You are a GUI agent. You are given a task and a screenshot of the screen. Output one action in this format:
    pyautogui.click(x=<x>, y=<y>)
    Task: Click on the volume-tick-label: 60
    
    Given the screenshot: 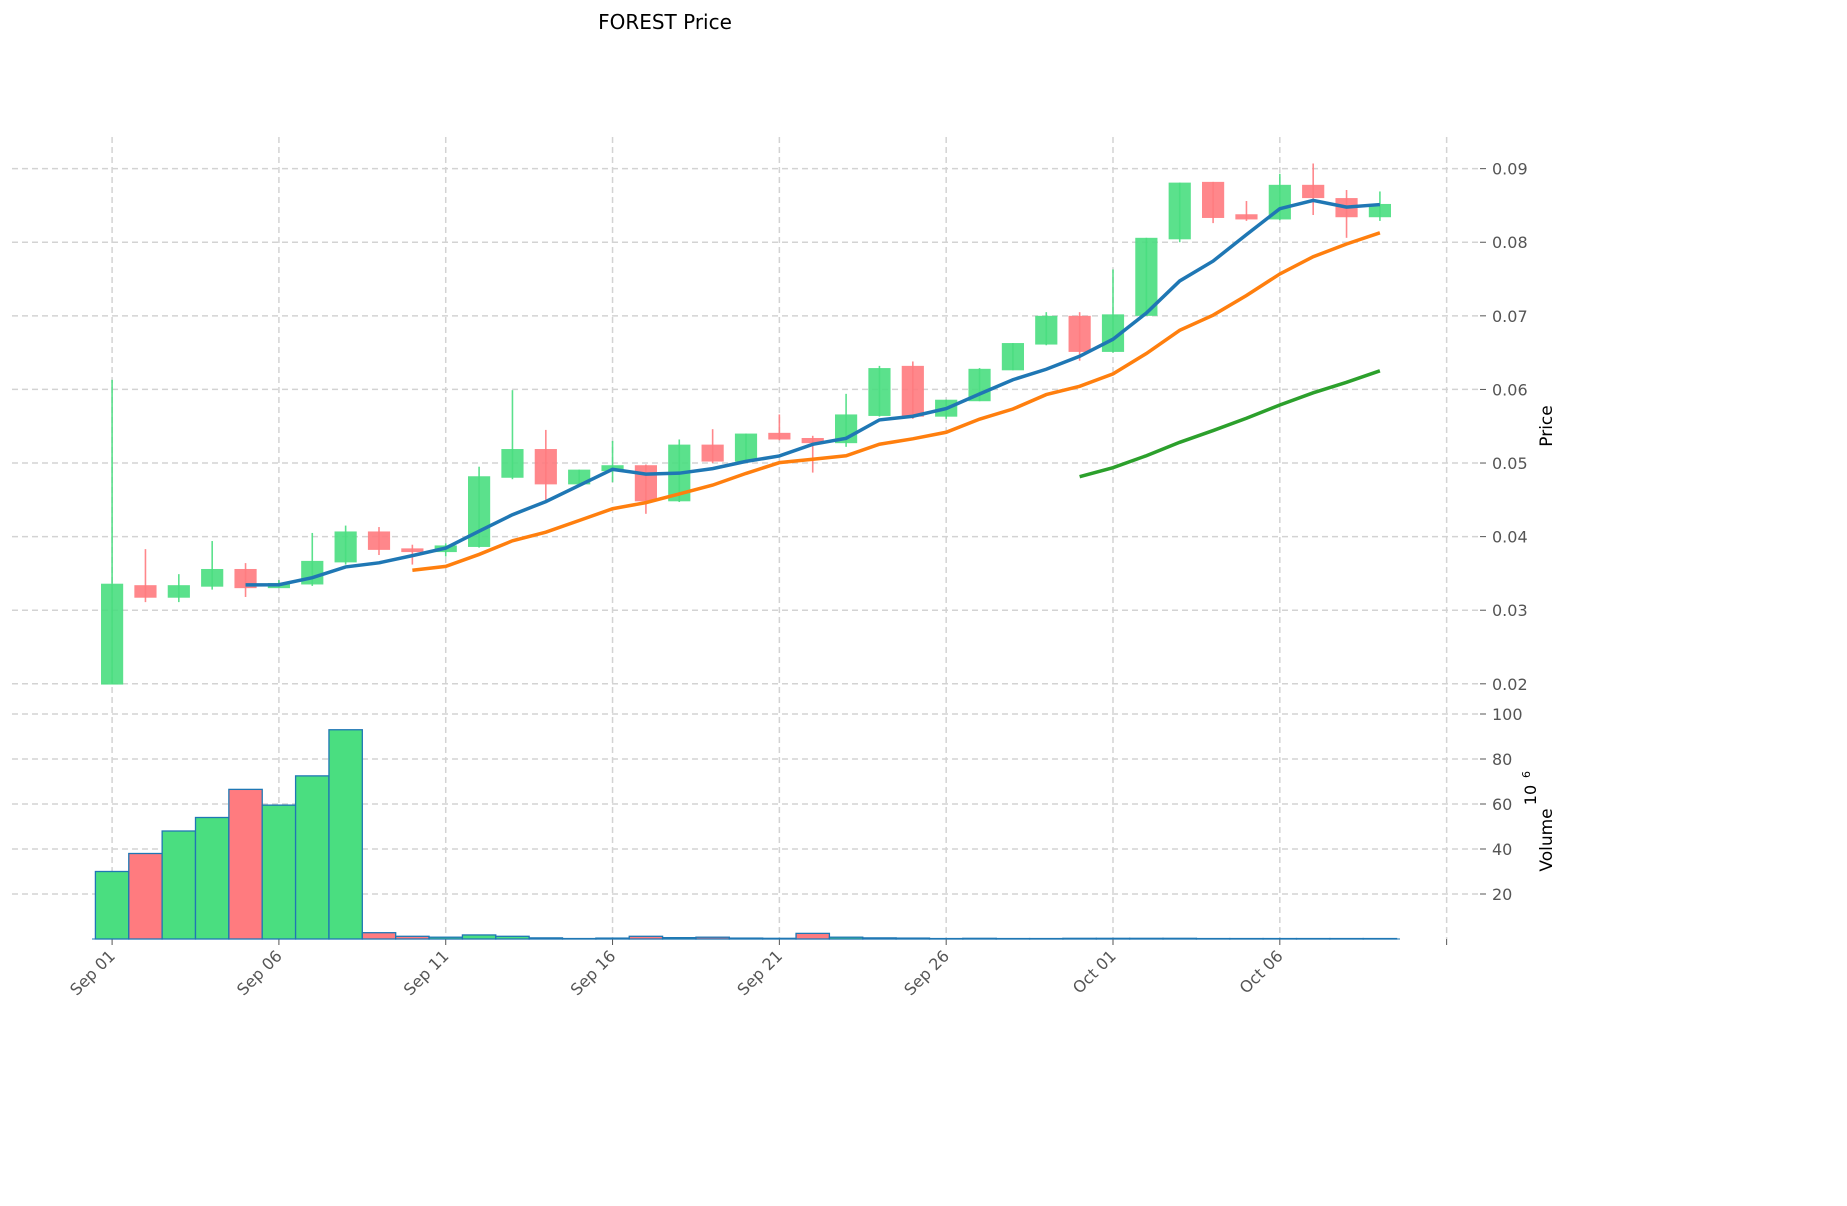 What is the action you would take?
    pyautogui.click(x=1502, y=804)
    